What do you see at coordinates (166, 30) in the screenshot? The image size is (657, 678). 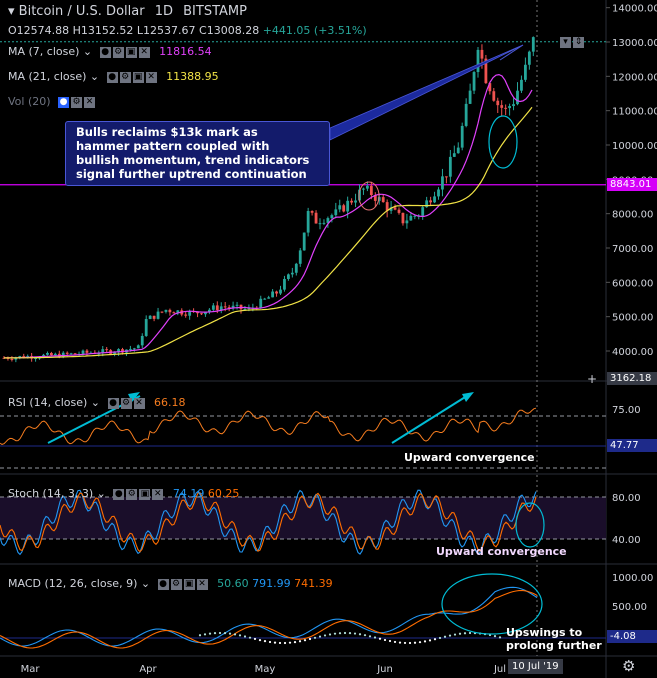 I see `ohlc-low: L12537.67` at bounding box center [166, 30].